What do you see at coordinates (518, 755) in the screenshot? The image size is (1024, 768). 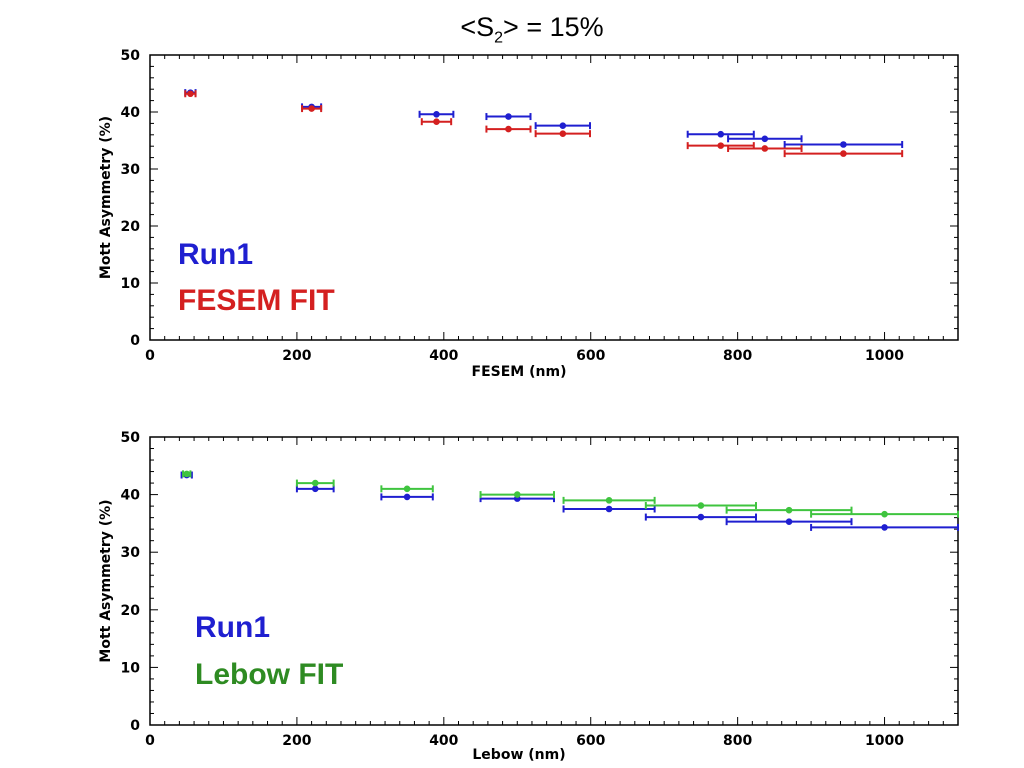 I see `x-axis-label: Lebow (nm)` at bounding box center [518, 755].